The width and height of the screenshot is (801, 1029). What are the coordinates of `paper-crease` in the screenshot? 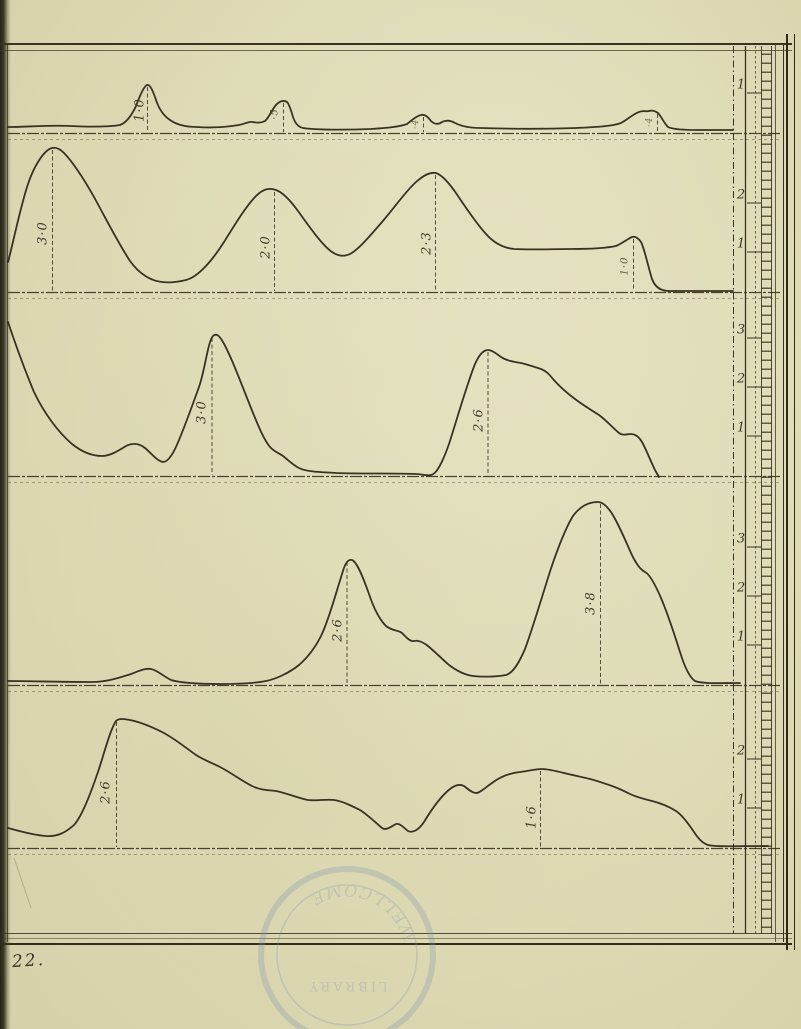 It's located at (22, 883).